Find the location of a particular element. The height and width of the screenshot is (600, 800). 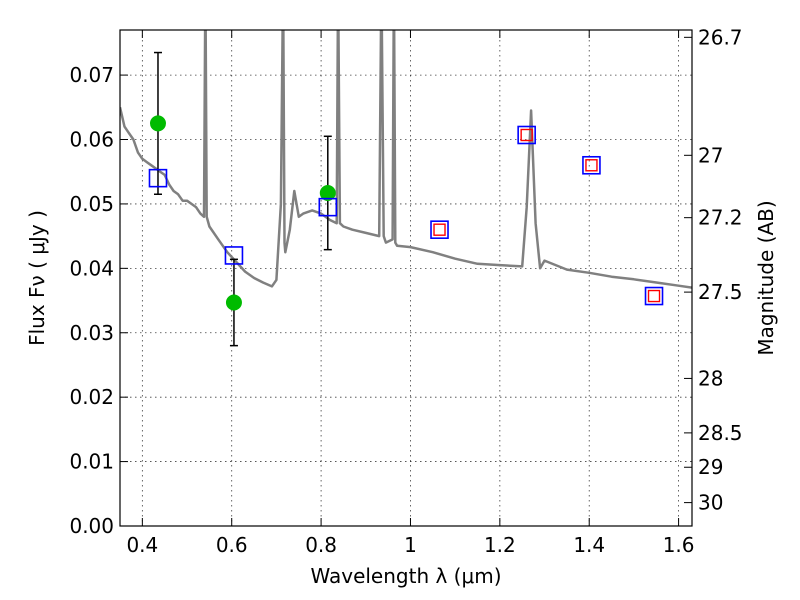

y2-tick-label: 30 is located at coordinates (710, 503).